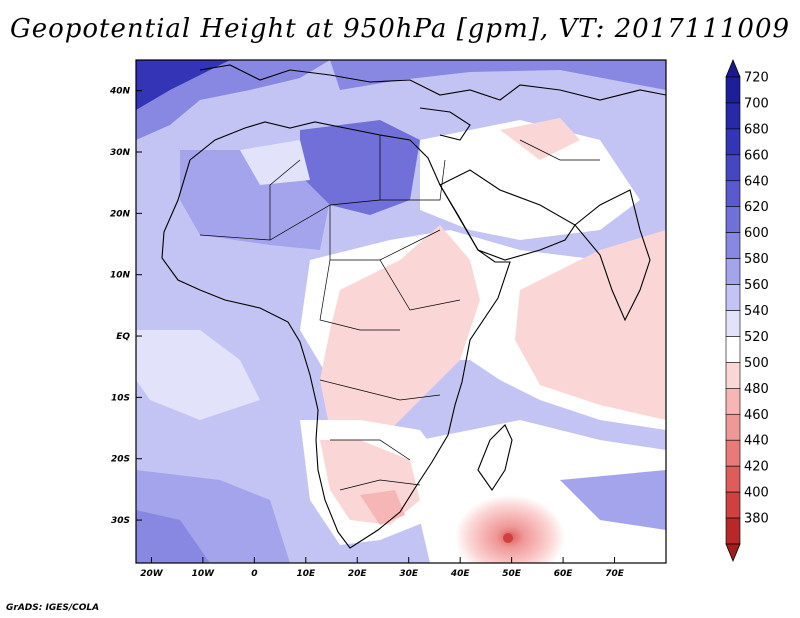 Image resolution: width=800 pixels, height=618 pixels. What do you see at coordinates (756, 103) in the screenshot?
I see `colorbar-label: 700` at bounding box center [756, 103].